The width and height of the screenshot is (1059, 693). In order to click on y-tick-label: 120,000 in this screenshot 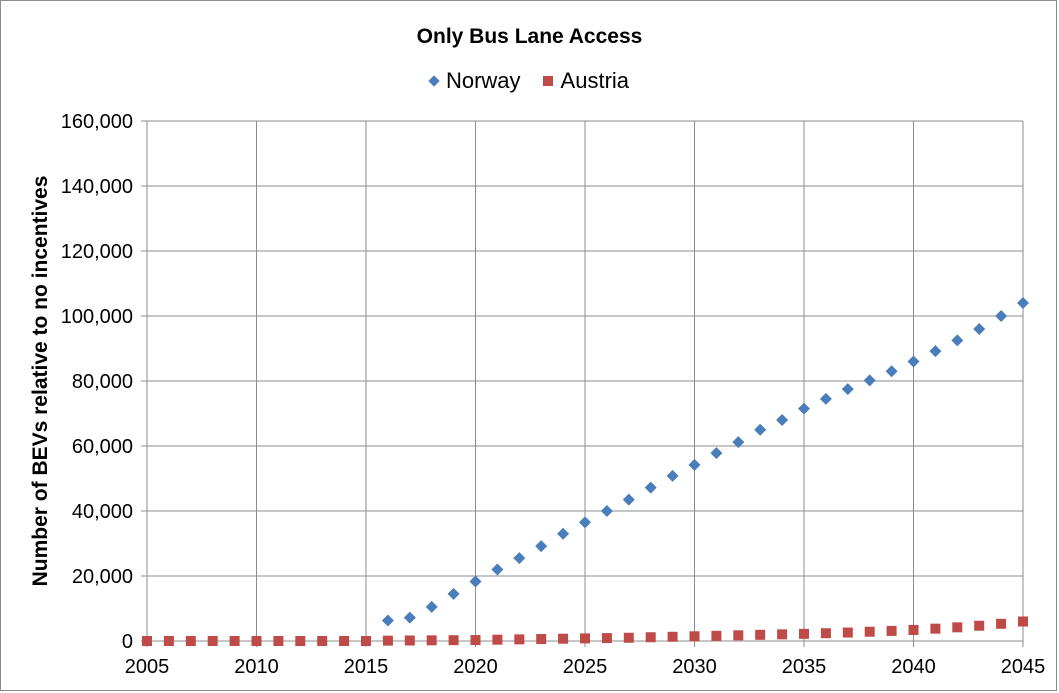, I will do `click(97, 252)`.